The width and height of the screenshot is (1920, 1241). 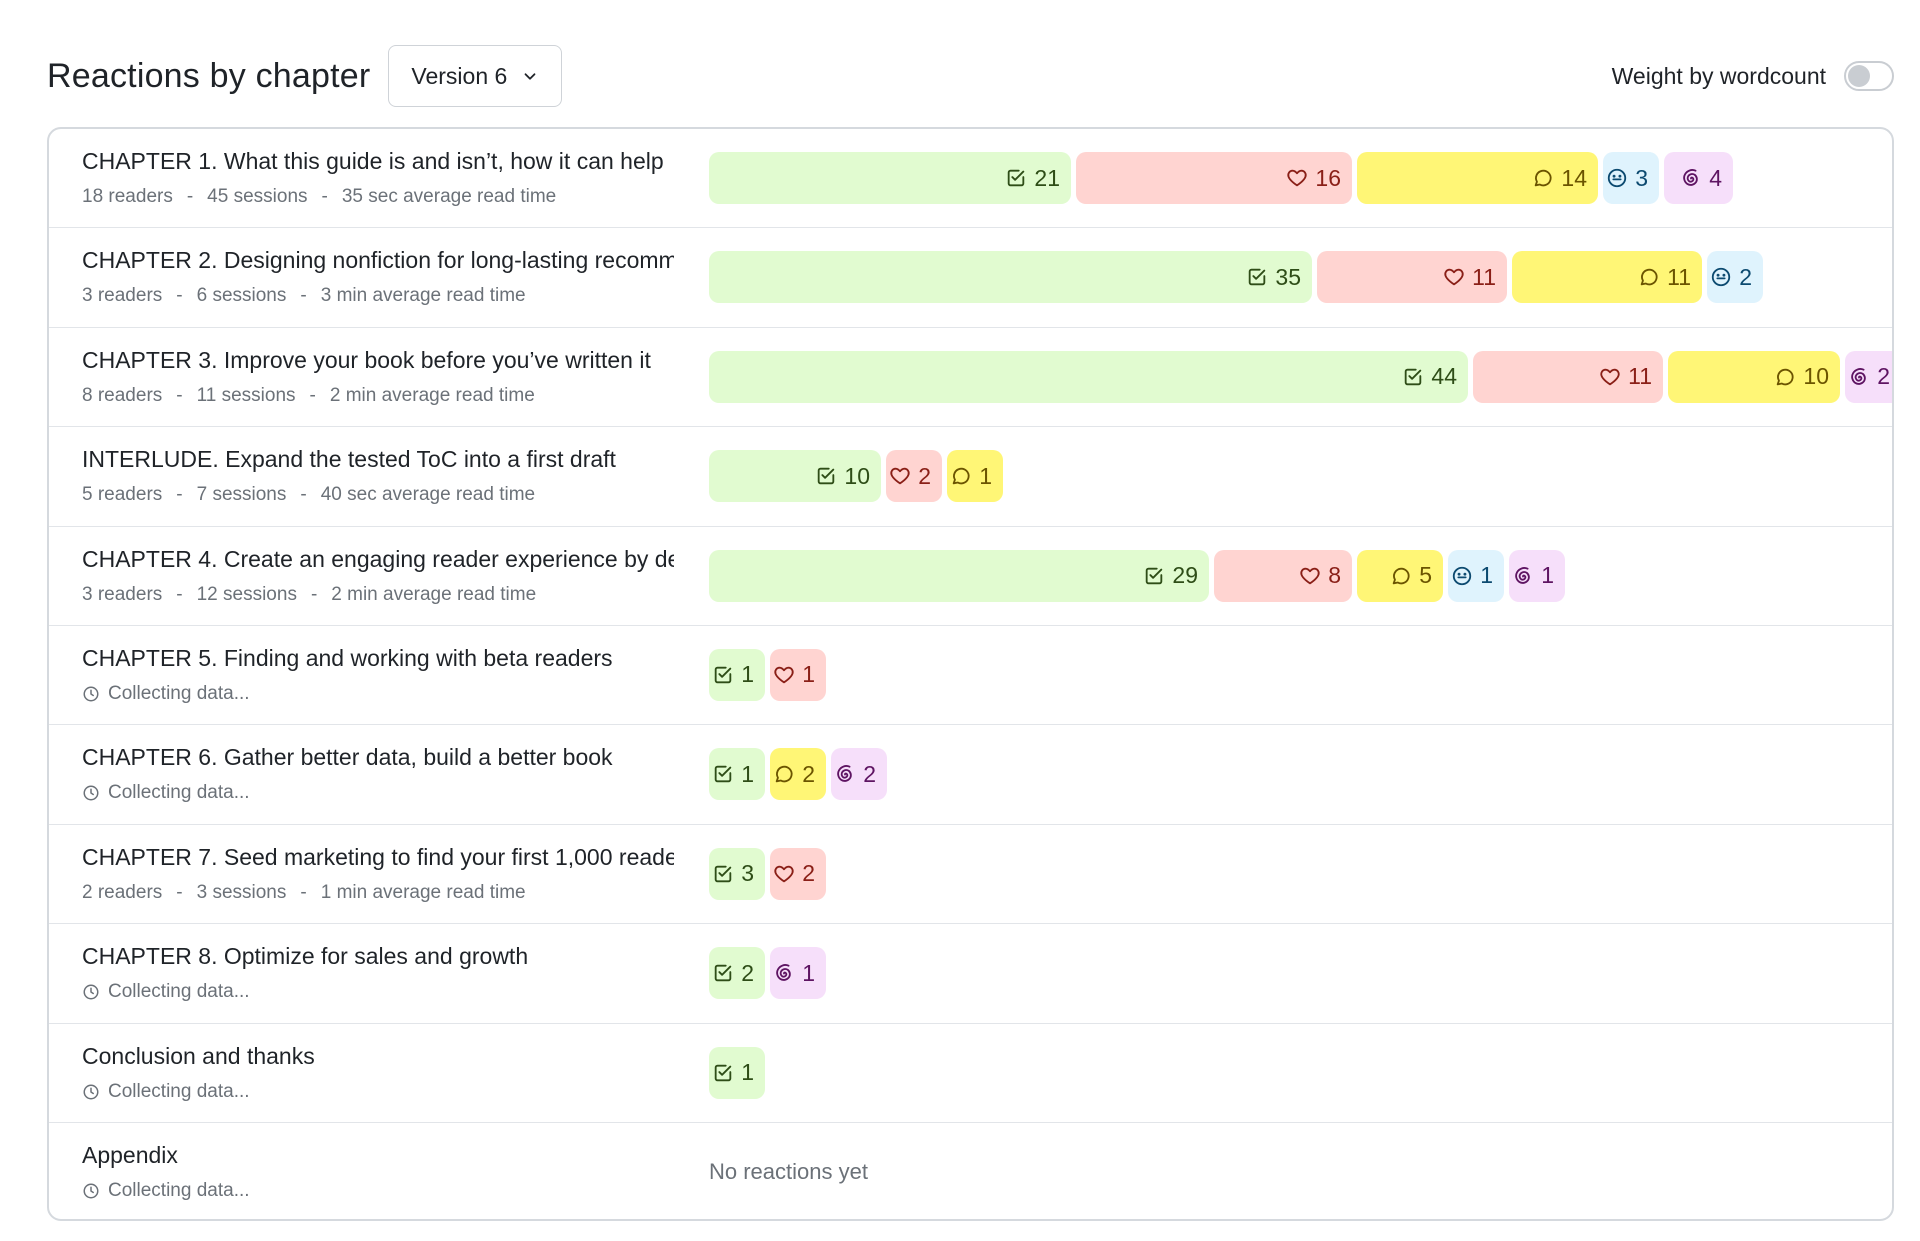 I want to click on comment-reaction-segment: 11, so click(x=1607, y=277).